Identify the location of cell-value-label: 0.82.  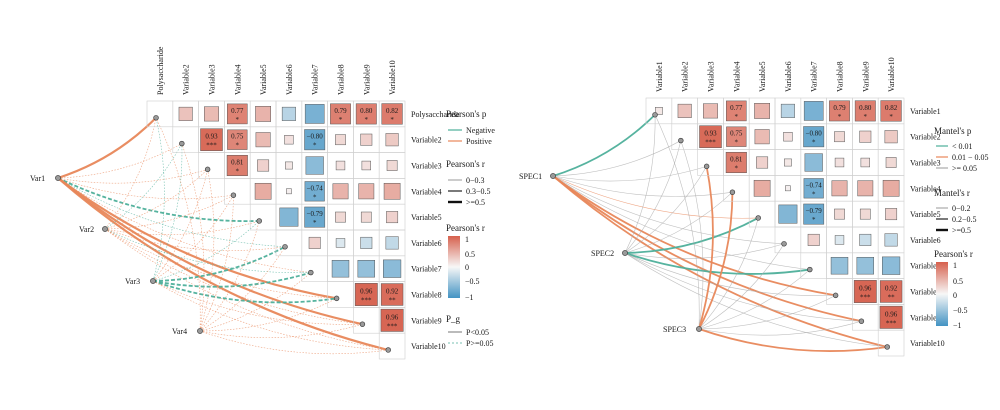
(891, 108).